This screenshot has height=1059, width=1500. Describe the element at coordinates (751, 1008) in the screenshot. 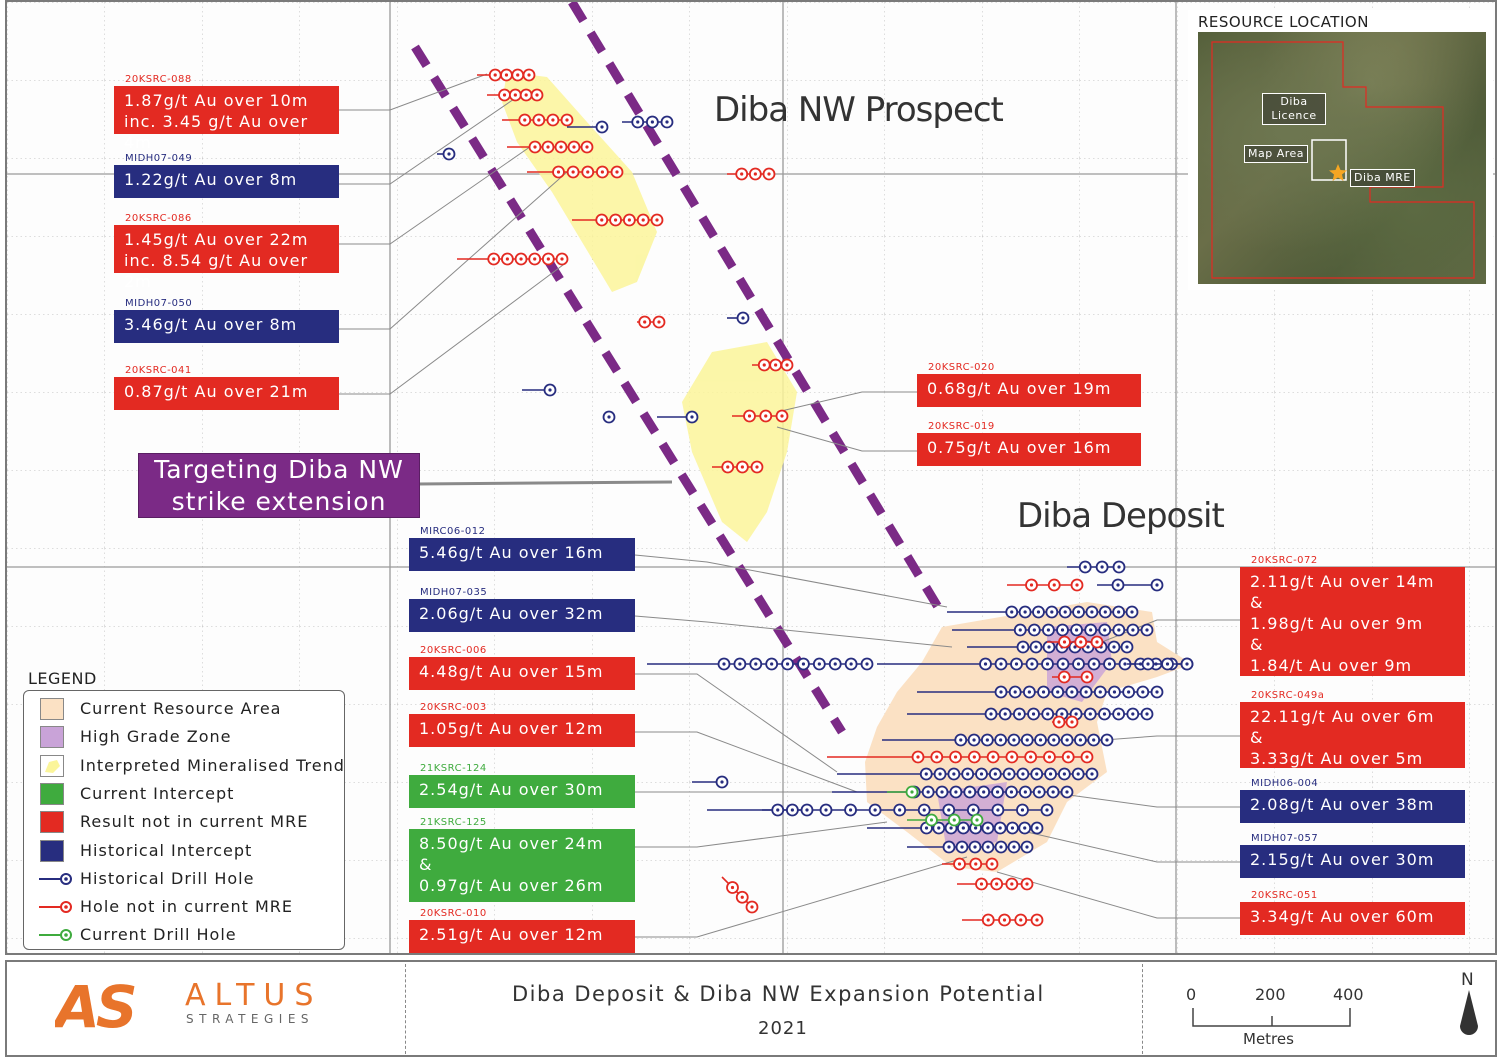

I see `footer` at that location.